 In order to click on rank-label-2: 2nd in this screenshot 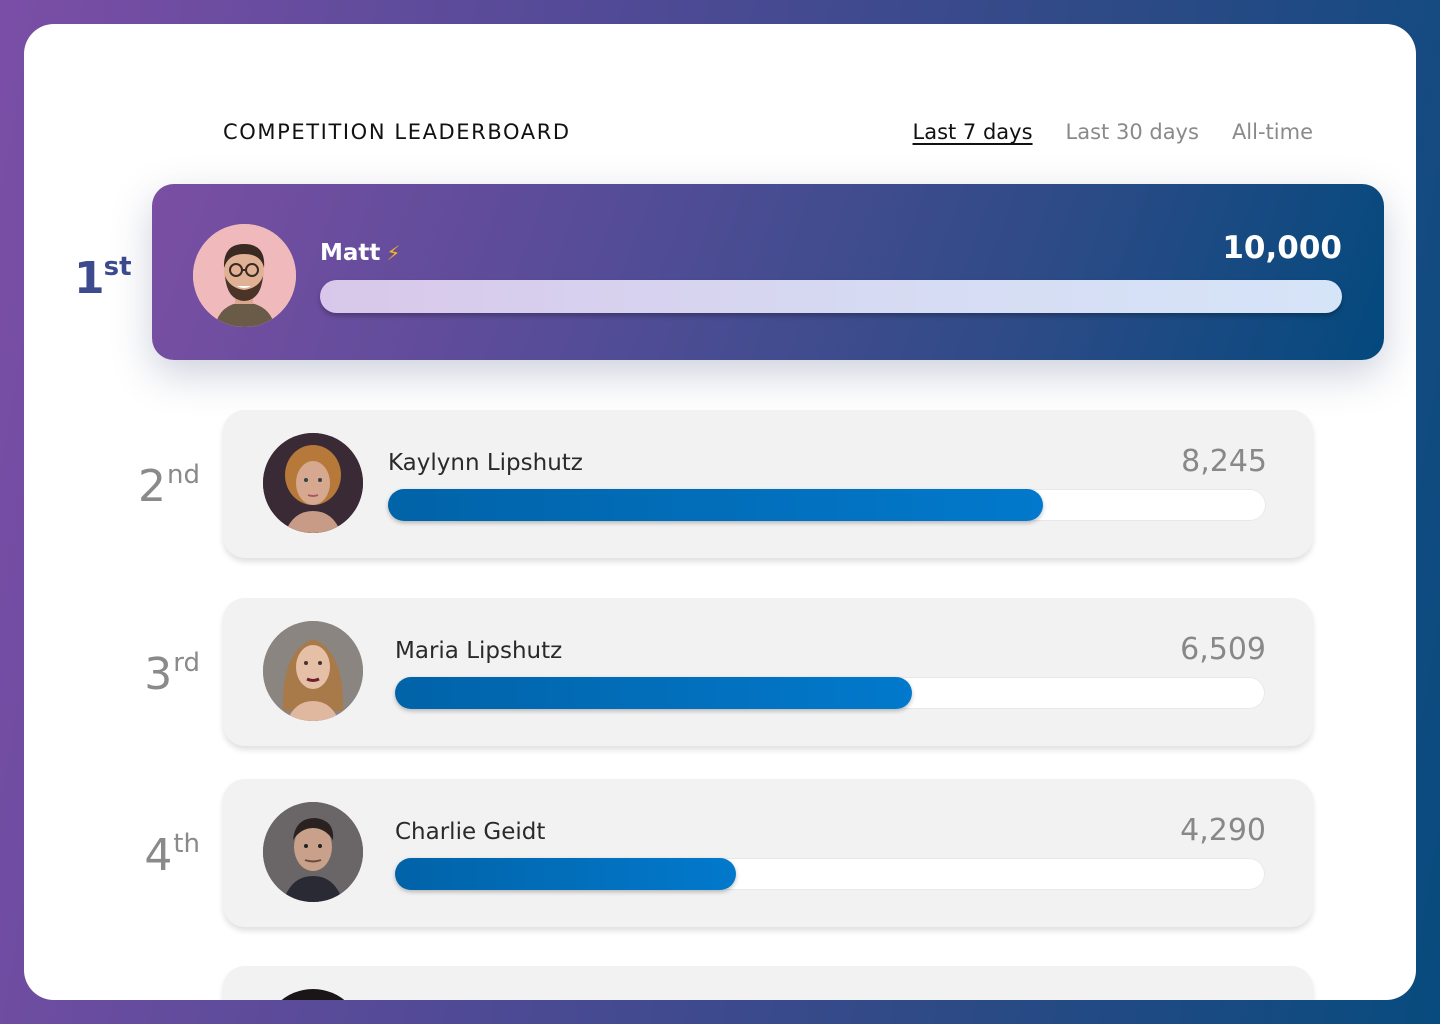, I will do `click(155, 486)`.